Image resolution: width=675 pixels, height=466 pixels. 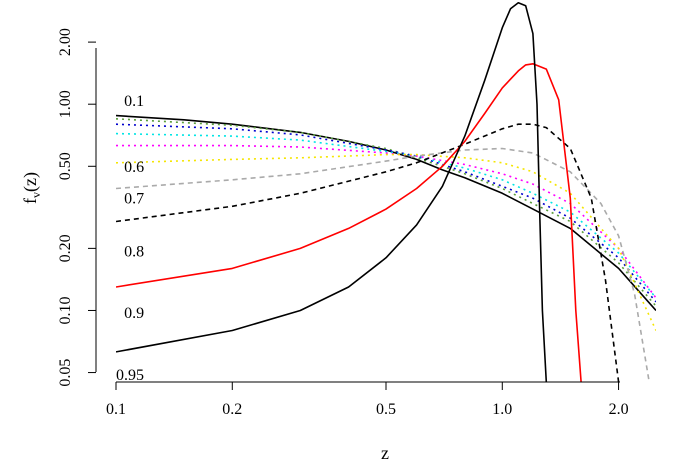 I want to click on x-tick-label: 0.1, so click(x=116, y=409).